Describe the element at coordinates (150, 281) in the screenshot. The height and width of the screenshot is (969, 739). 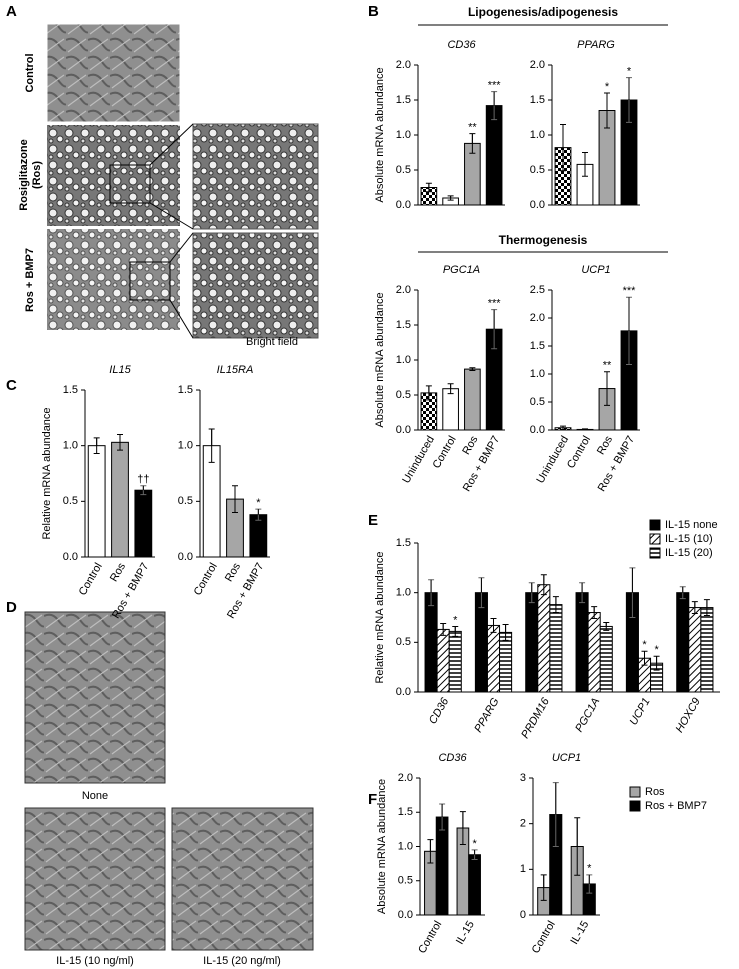
I see `zoom-box` at that location.